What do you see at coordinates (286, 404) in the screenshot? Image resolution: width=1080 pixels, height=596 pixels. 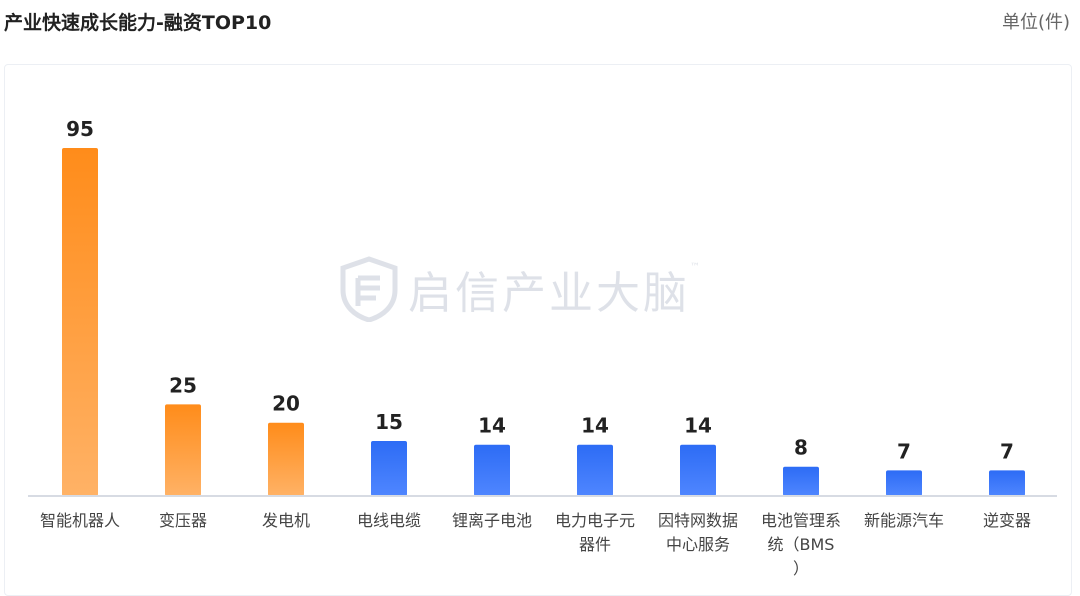 I see `bar-value-label: 20` at bounding box center [286, 404].